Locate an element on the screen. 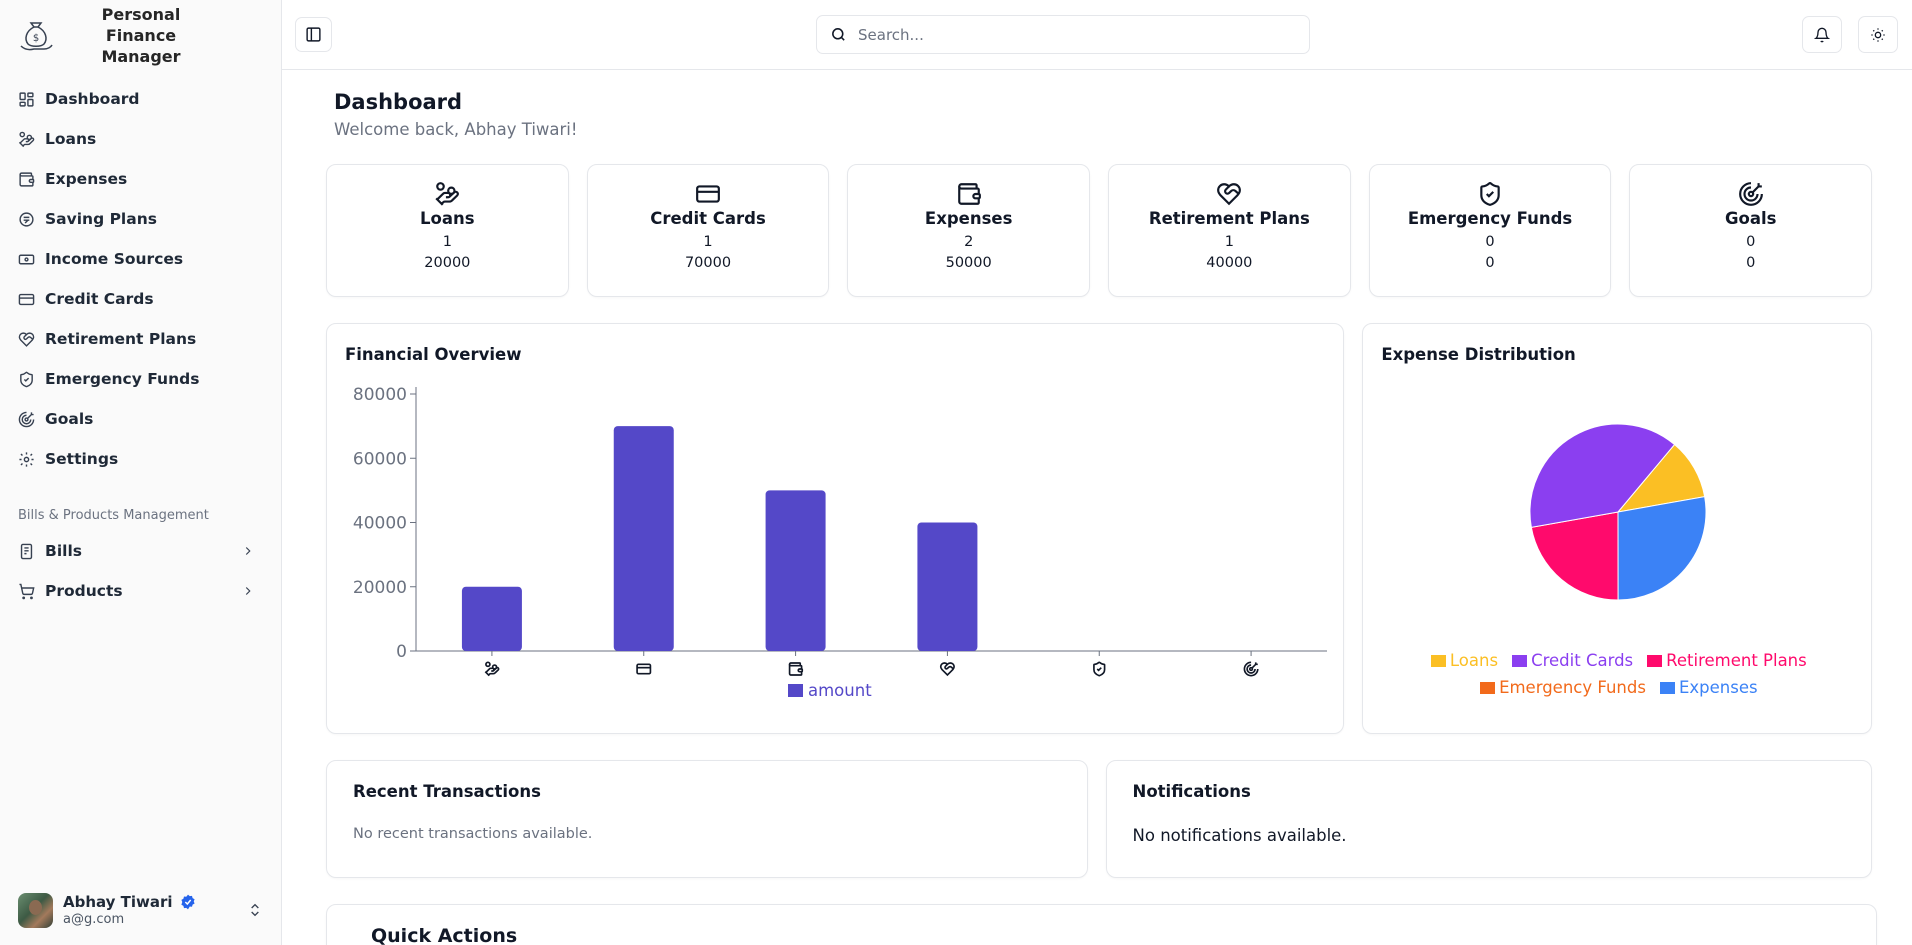 The width and height of the screenshot is (1912, 945). chevrons-up-down-icon is located at coordinates (255, 910).